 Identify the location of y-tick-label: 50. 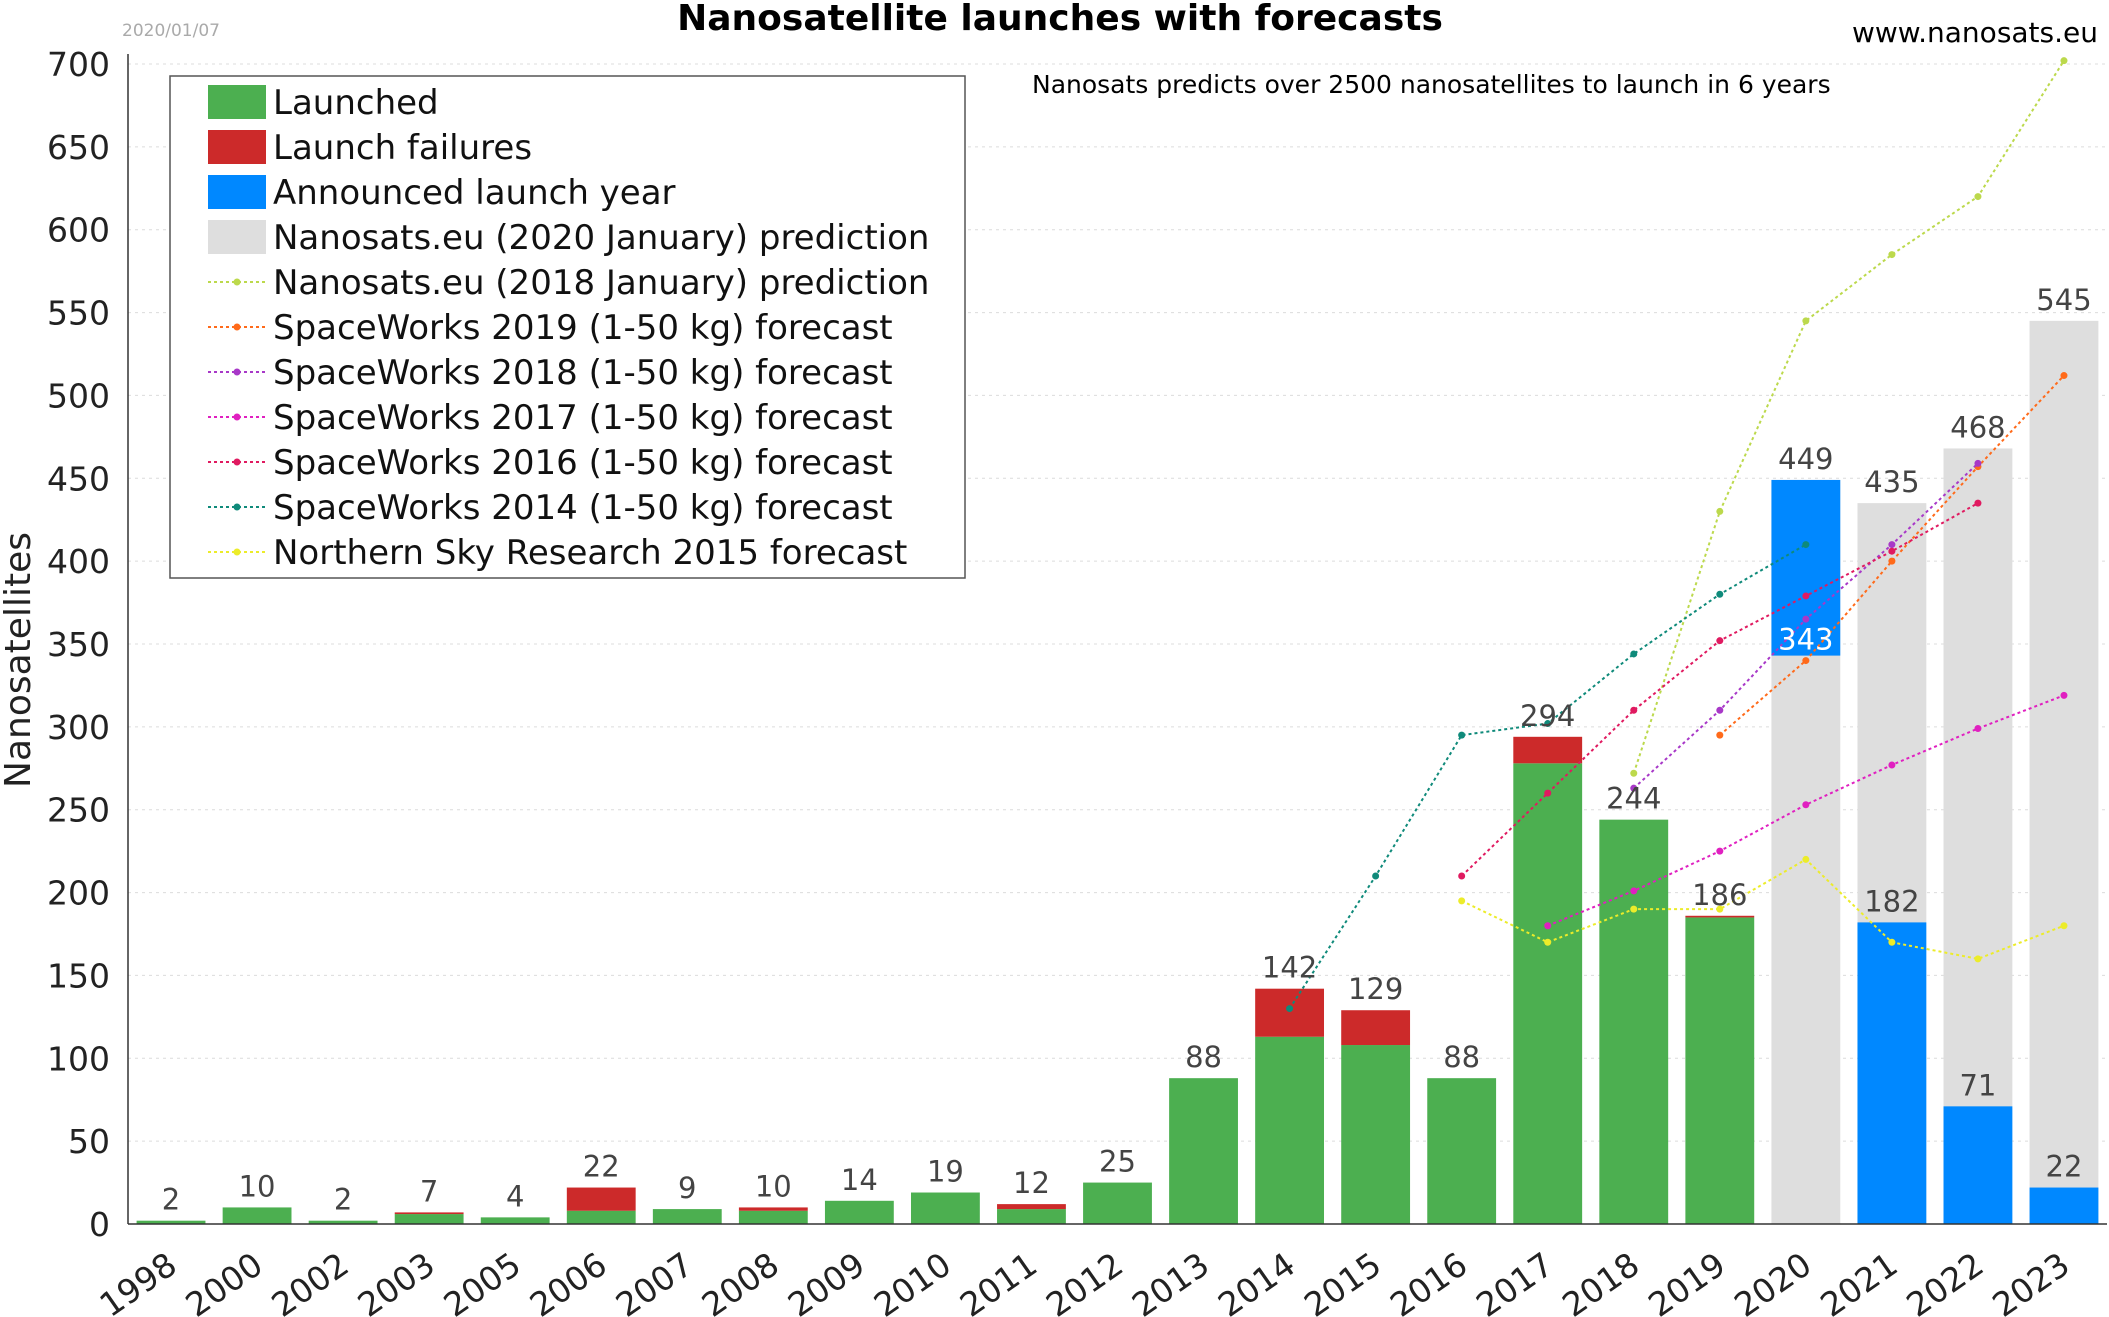
(89, 1141).